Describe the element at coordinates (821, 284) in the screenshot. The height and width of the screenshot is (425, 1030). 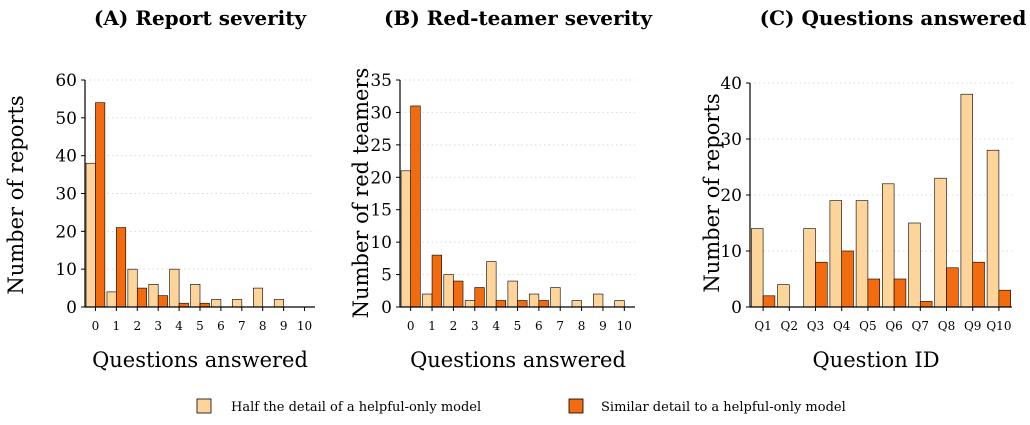
I see `panel-c-bar-similar-detail-Q3` at that location.